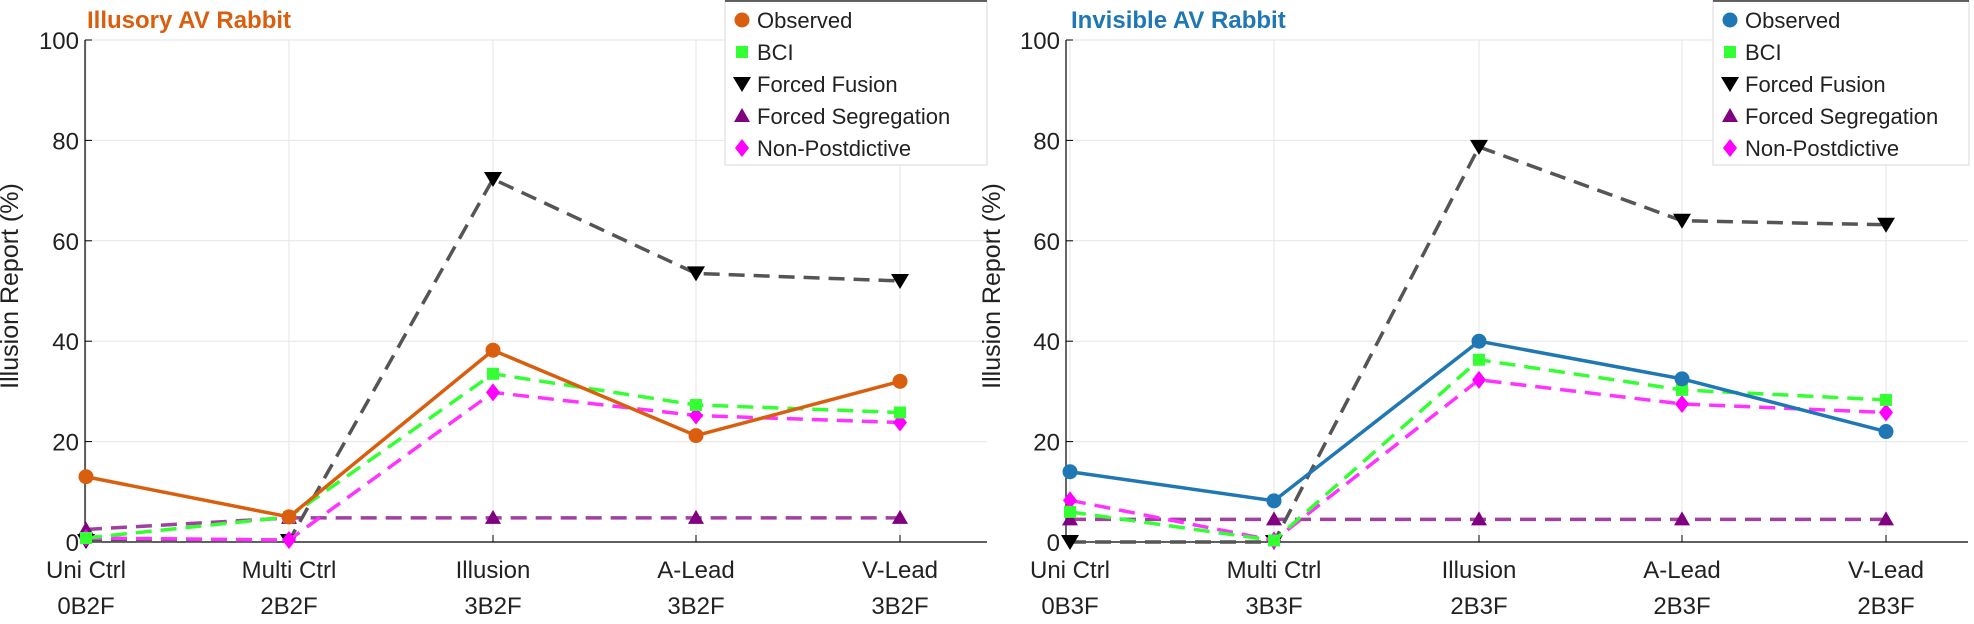  I want to click on series-line-non-postdictive, so click(1478, 460).